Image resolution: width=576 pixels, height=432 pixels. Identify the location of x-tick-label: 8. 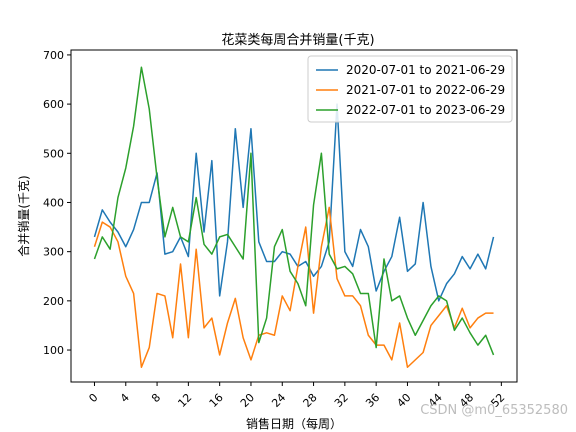
(156, 398).